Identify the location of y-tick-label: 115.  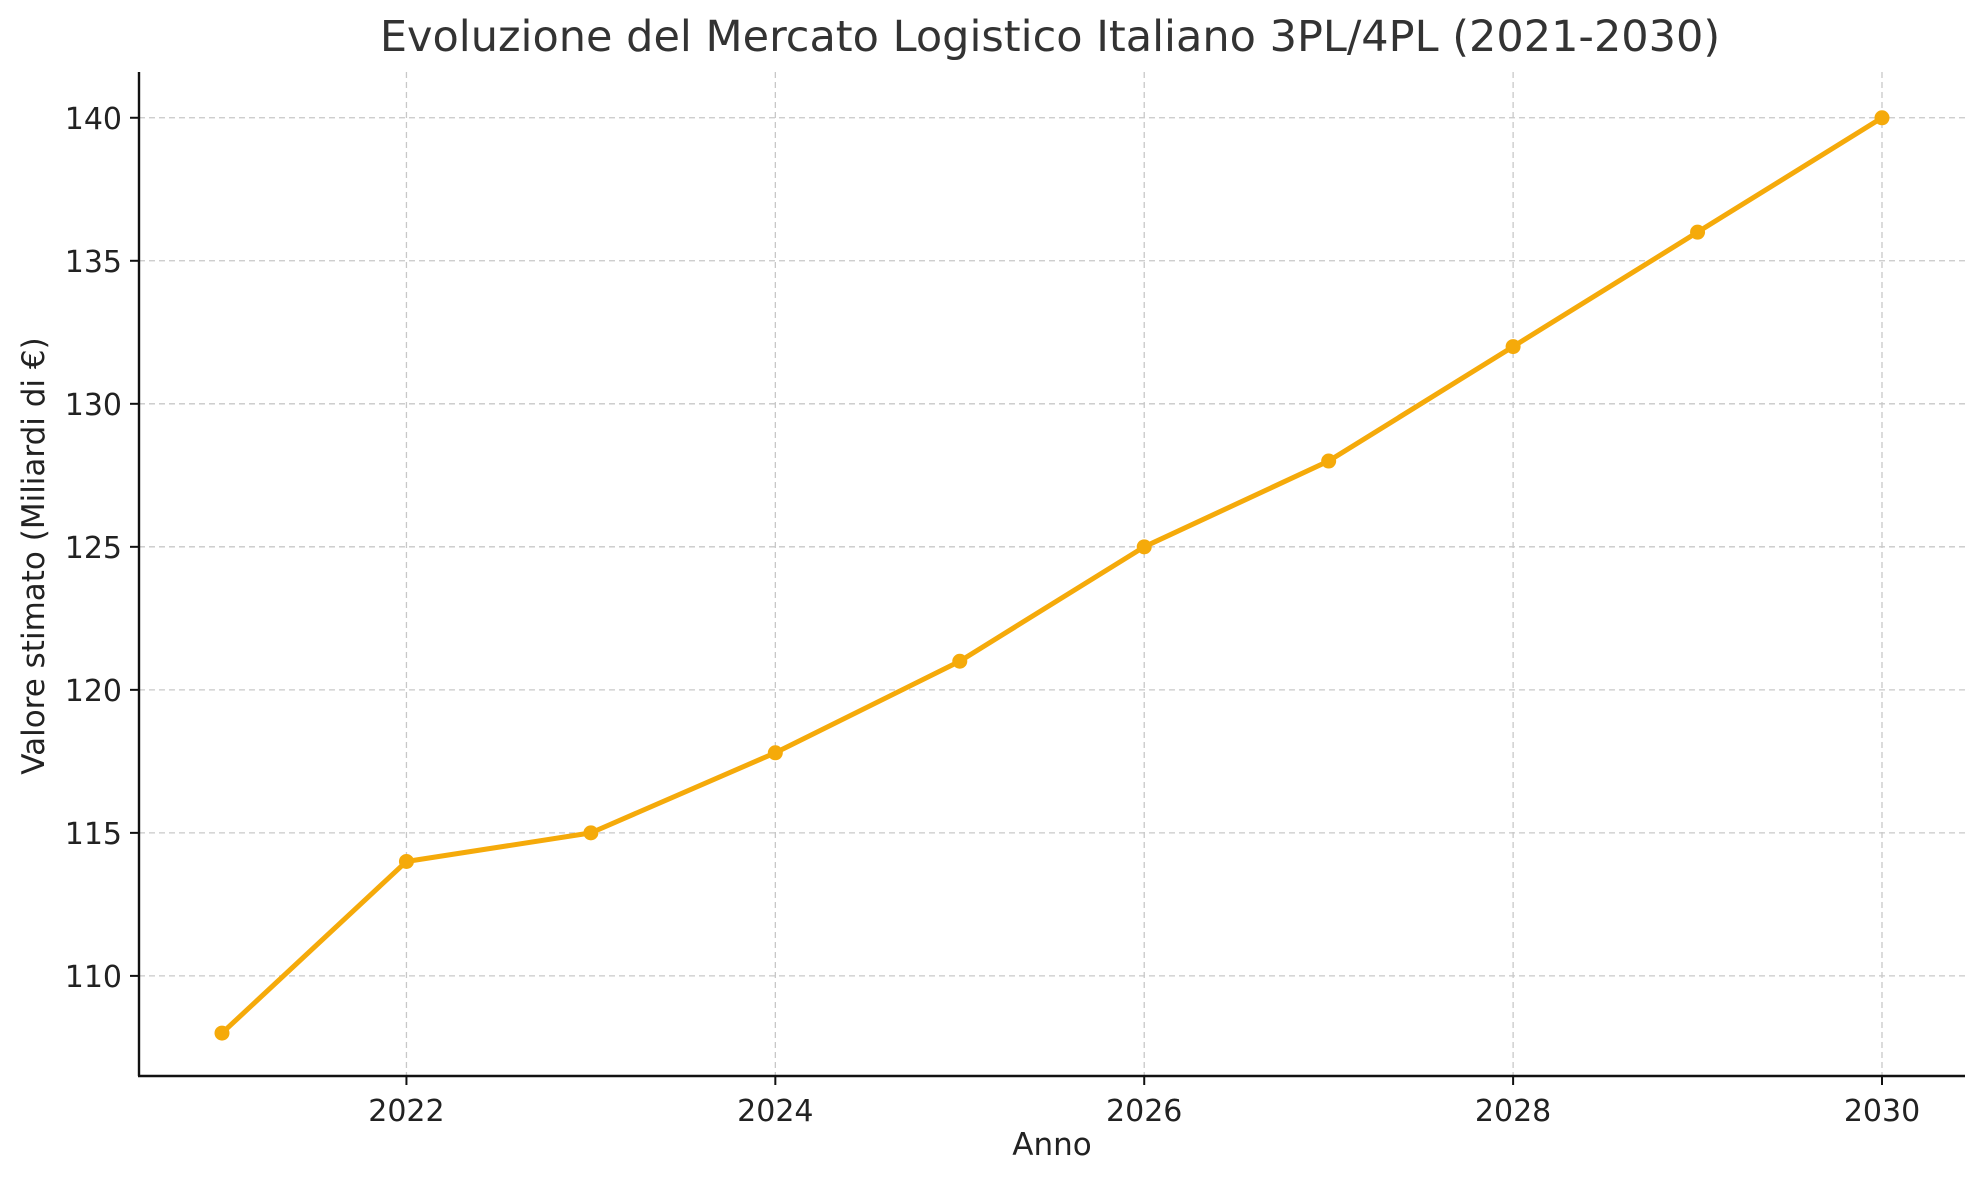
(93, 834).